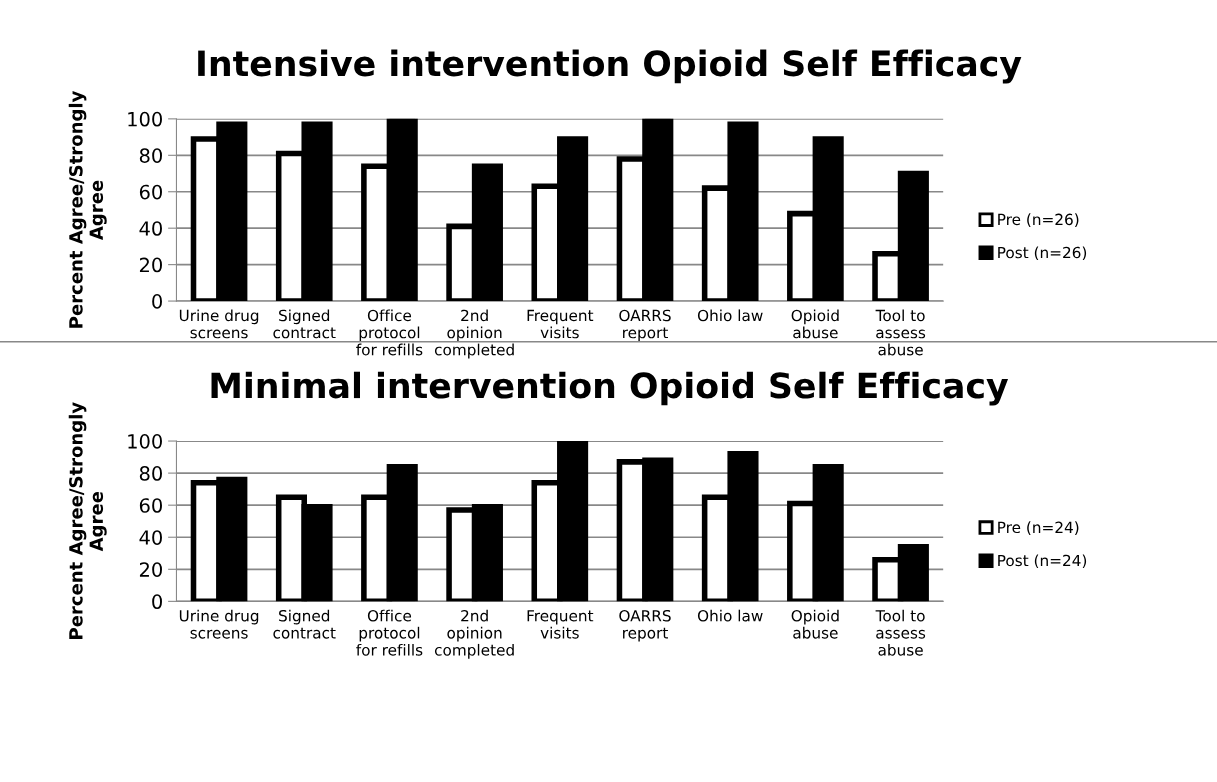 This screenshot has height=782, width=1217. What do you see at coordinates (1042, 253) in the screenshot?
I see `legend-label: Post (n=26)` at bounding box center [1042, 253].